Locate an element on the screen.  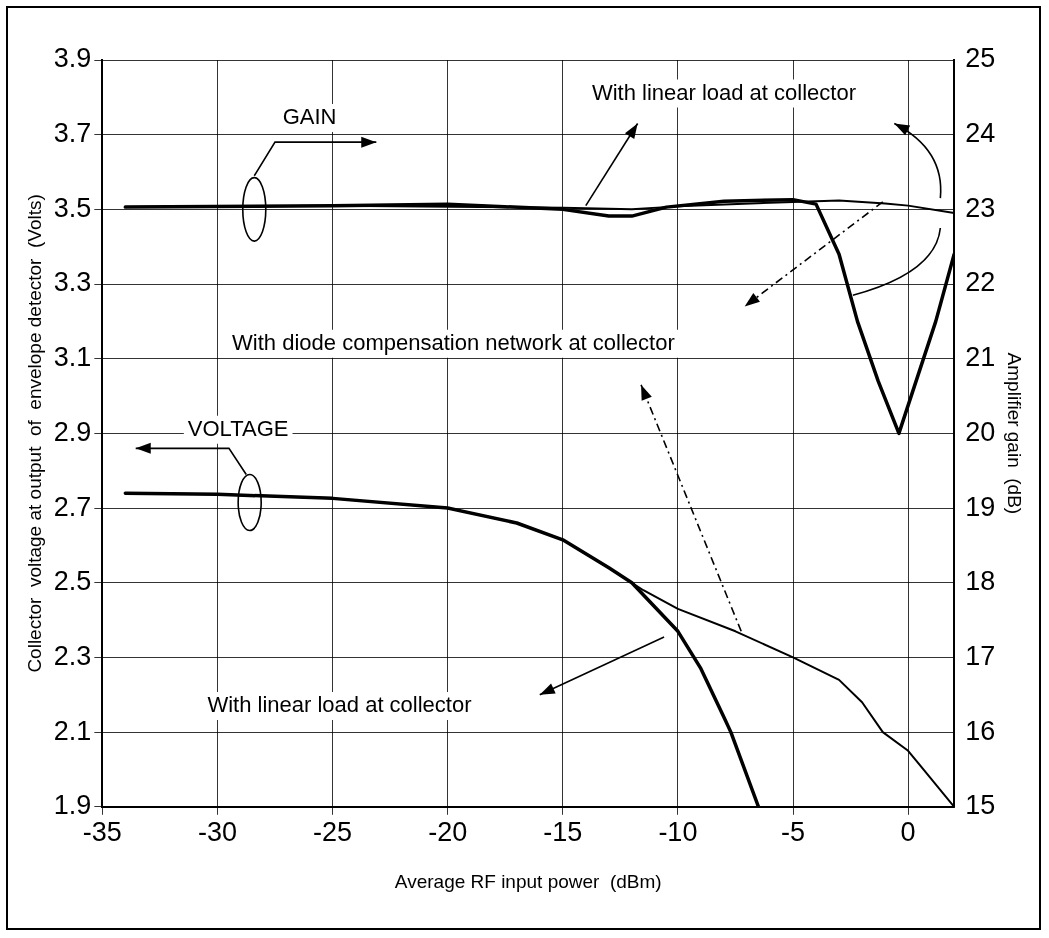
y-tick-label: 2.9 is located at coordinates (72, 431).